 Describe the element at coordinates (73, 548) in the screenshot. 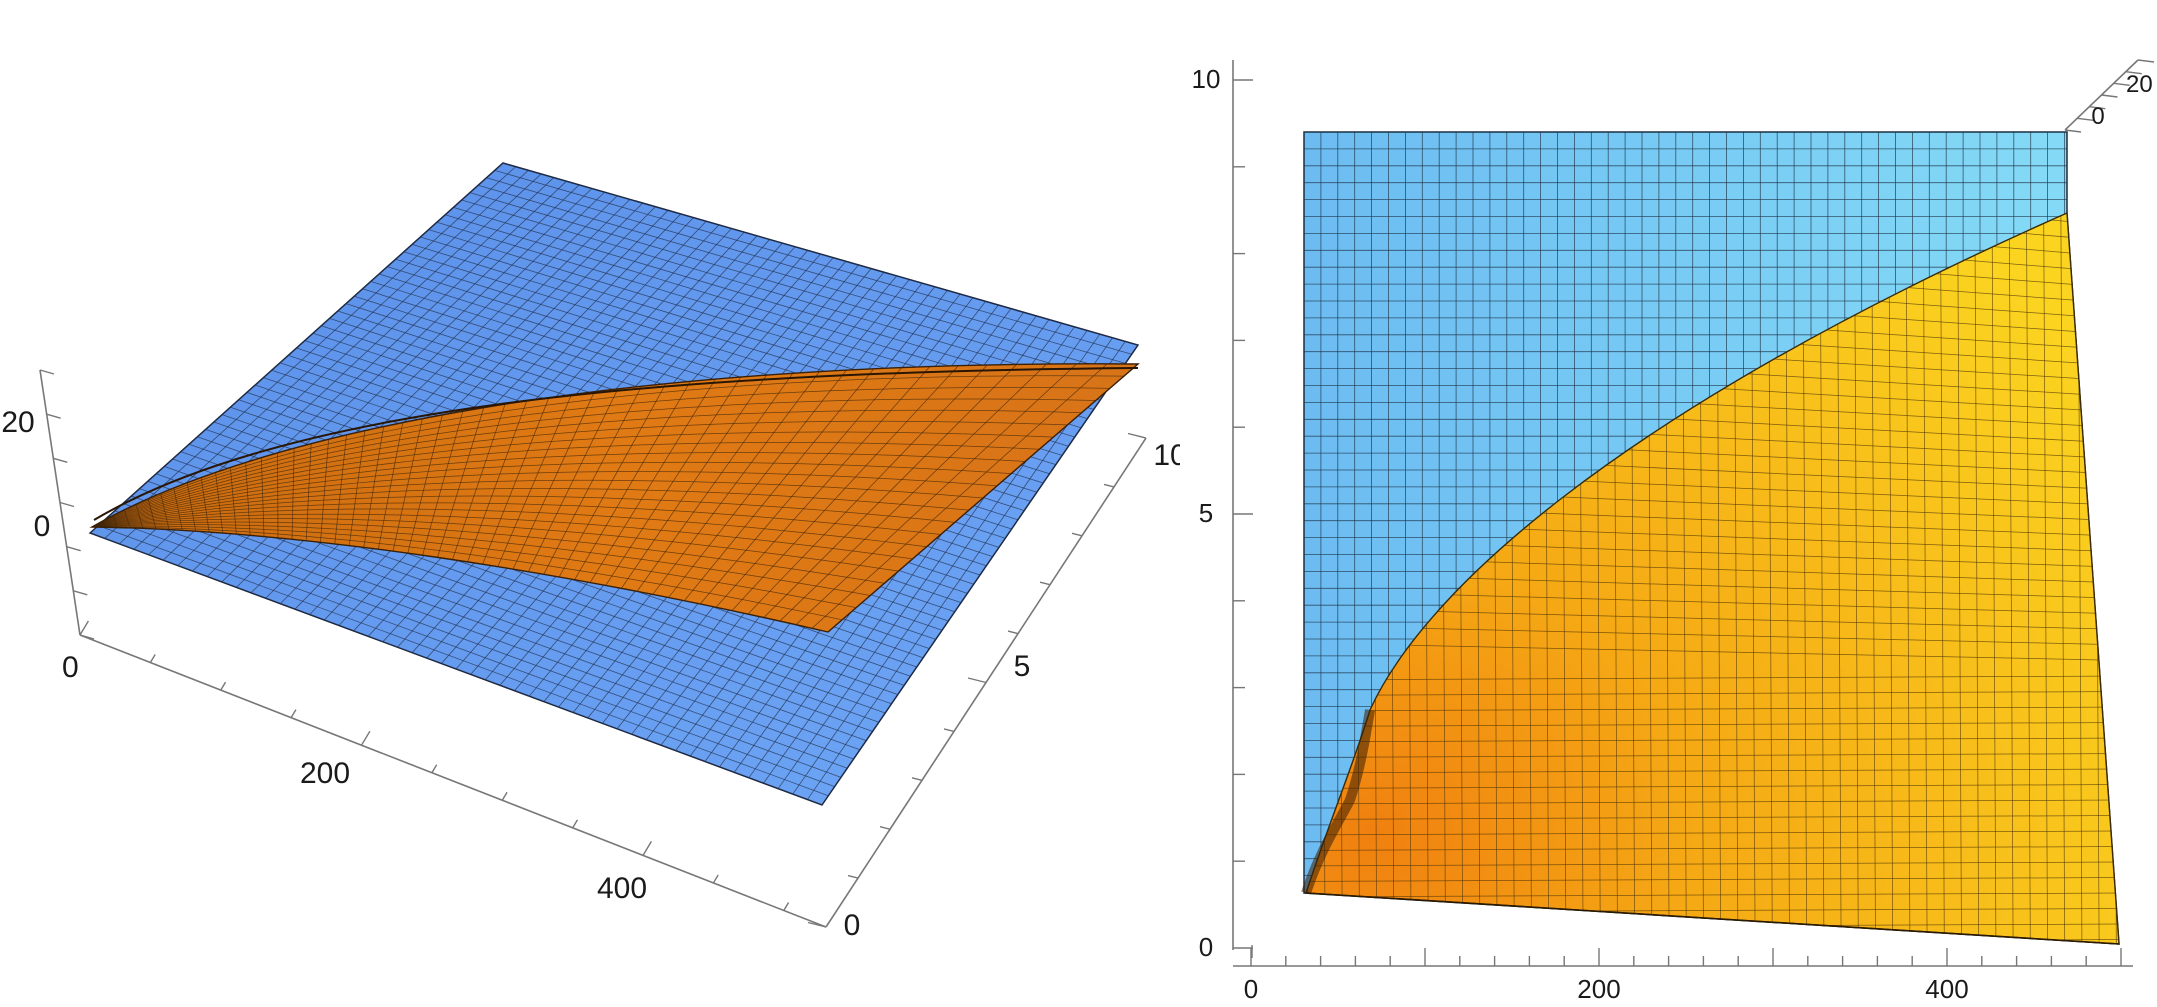

I see `left-z-tick` at that location.